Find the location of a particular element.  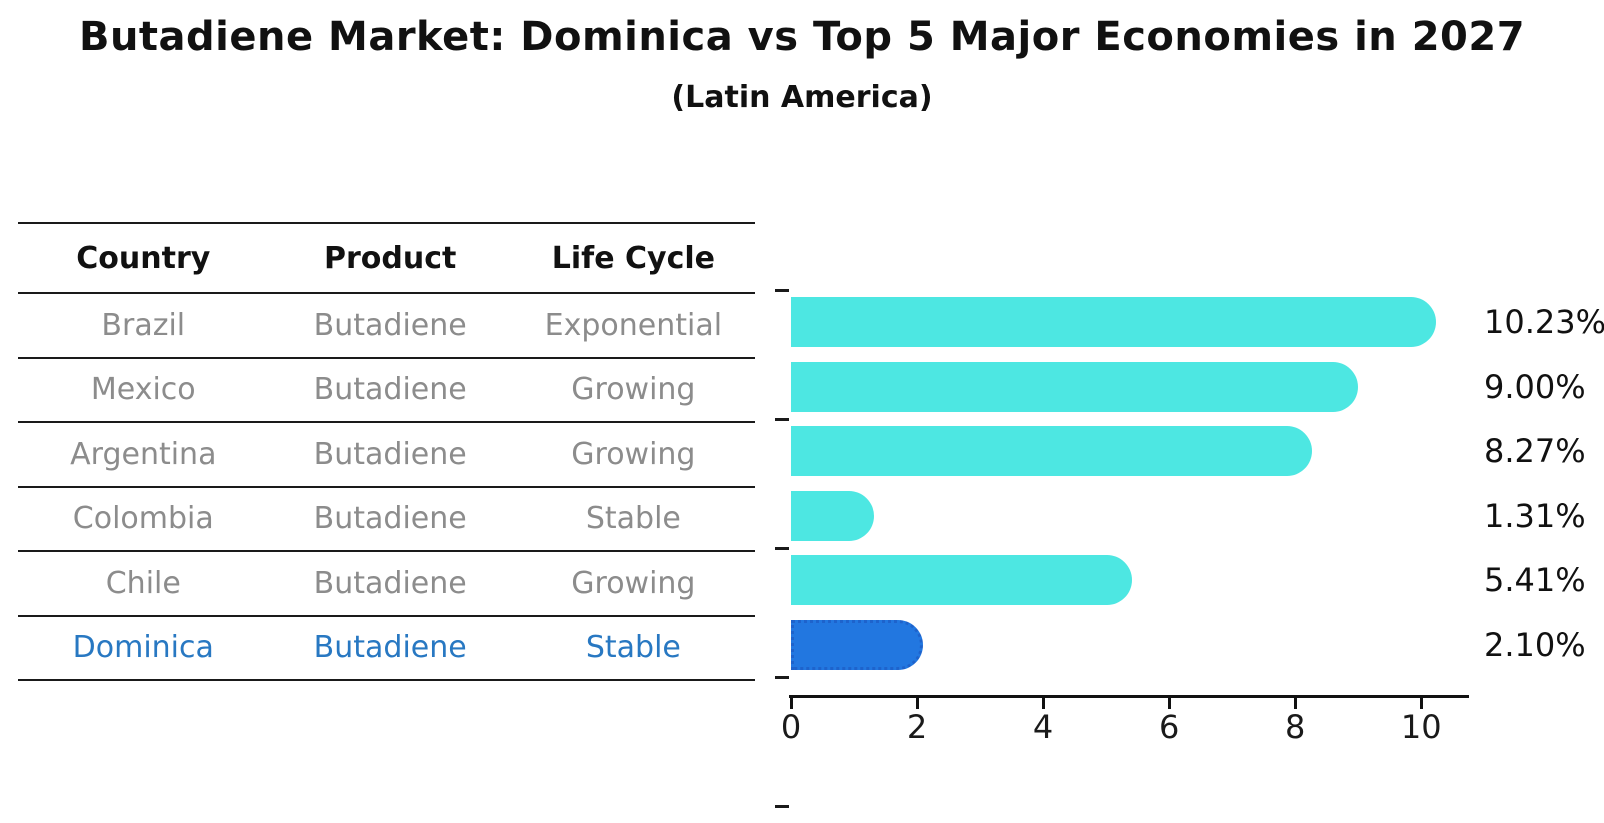

bar-chile is located at coordinates (961, 580).